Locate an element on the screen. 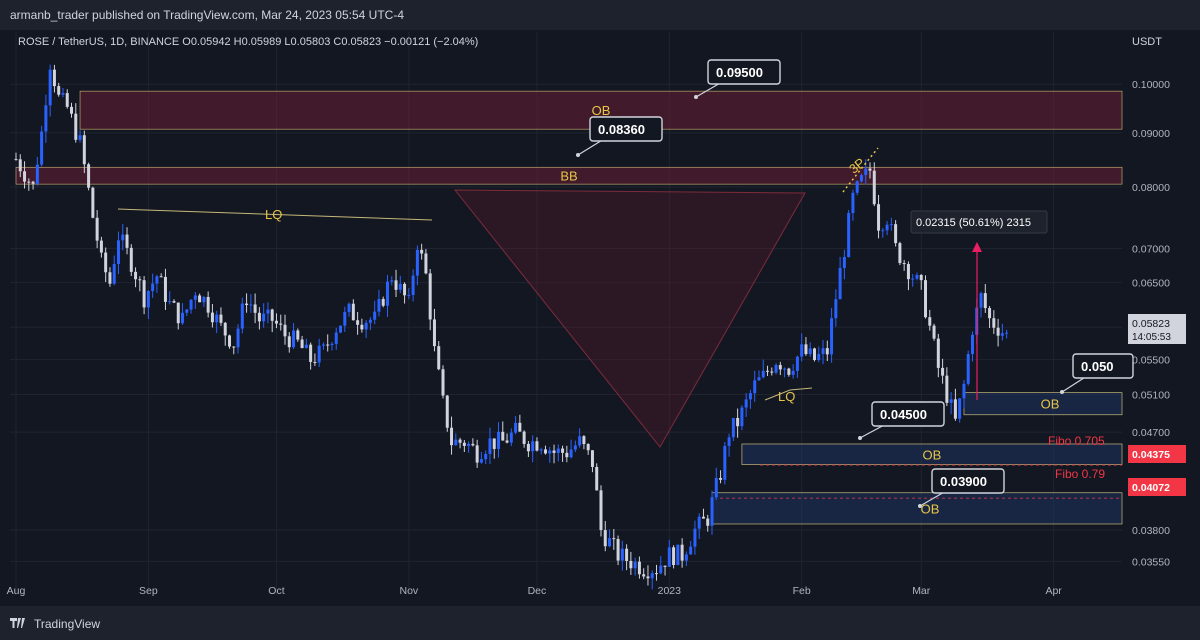  triangle-drawing is located at coordinates (629, 318).